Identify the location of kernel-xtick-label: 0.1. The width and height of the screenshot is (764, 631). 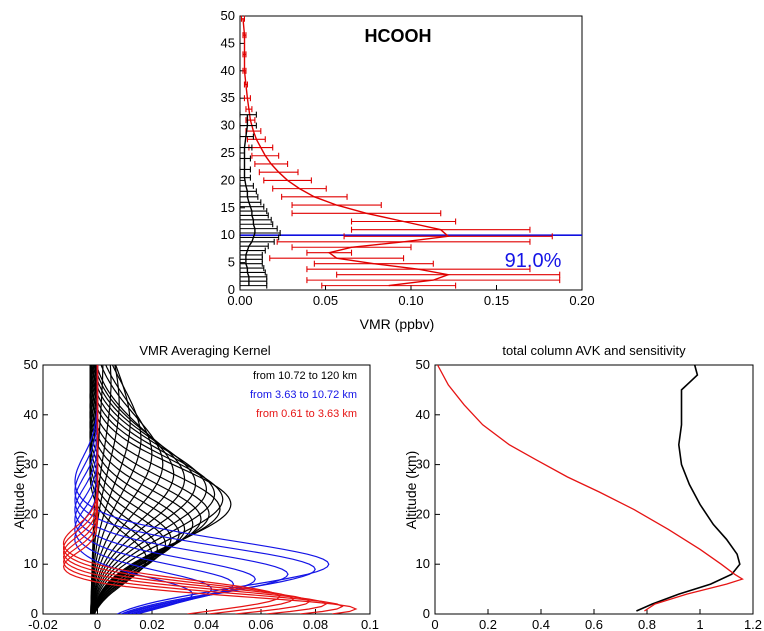
(370, 624).